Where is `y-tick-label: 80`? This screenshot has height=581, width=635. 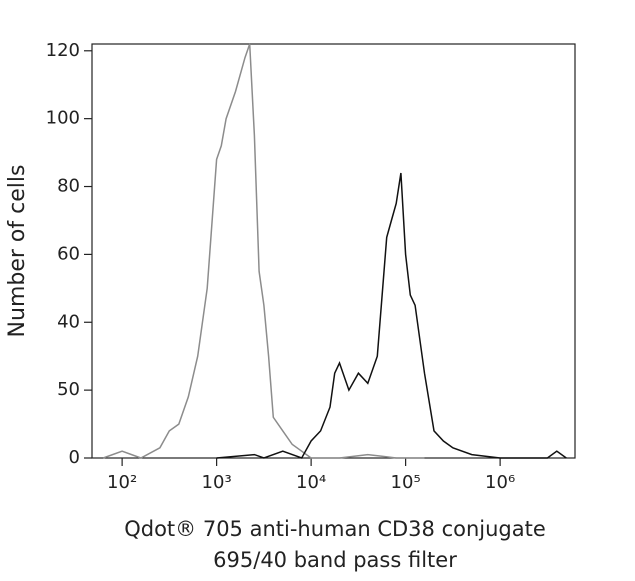 y-tick-label: 80 is located at coordinates (68, 186).